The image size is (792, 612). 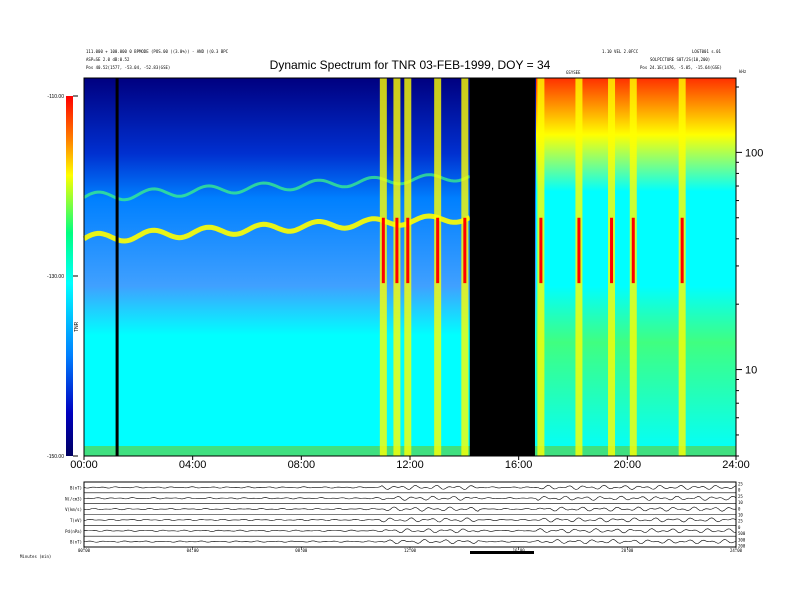 What do you see at coordinates (751, 371) in the screenshot?
I see `y-tick-label: 10` at bounding box center [751, 371].